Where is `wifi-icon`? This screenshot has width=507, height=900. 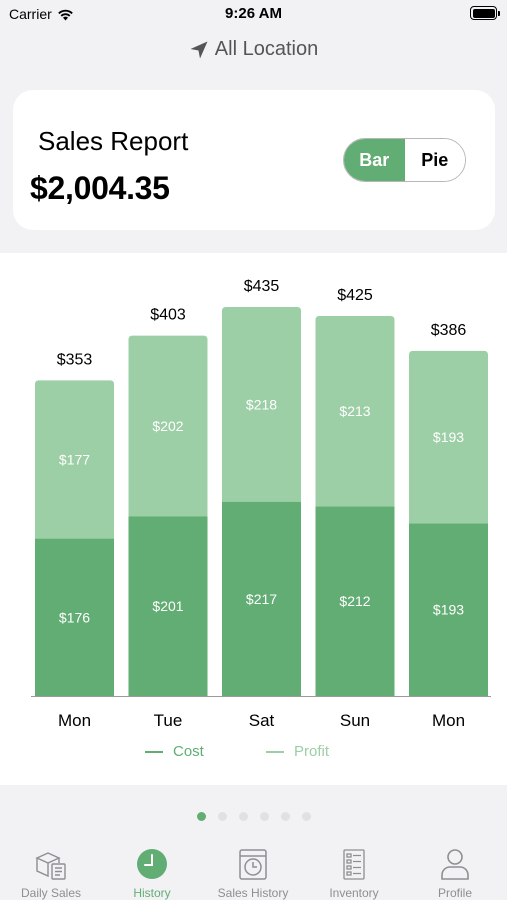 wifi-icon is located at coordinates (65, 14).